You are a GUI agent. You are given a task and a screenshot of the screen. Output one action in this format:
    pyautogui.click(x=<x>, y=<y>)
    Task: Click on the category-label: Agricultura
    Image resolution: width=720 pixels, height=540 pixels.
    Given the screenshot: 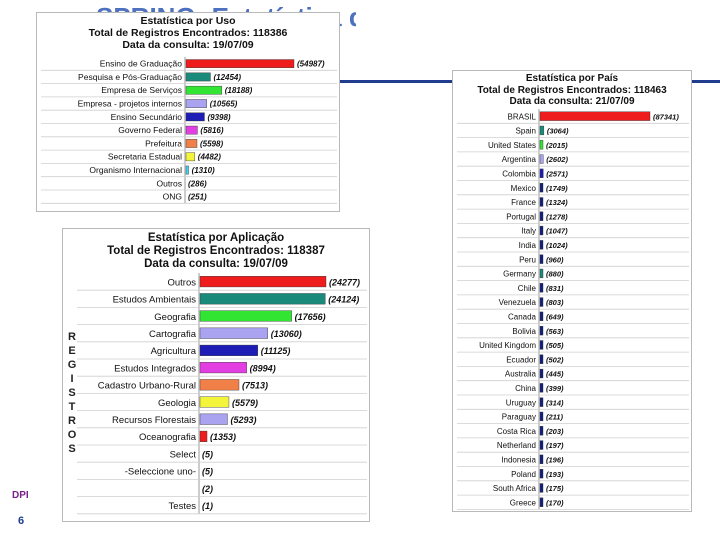 What is the action you would take?
    pyautogui.click(x=174, y=351)
    